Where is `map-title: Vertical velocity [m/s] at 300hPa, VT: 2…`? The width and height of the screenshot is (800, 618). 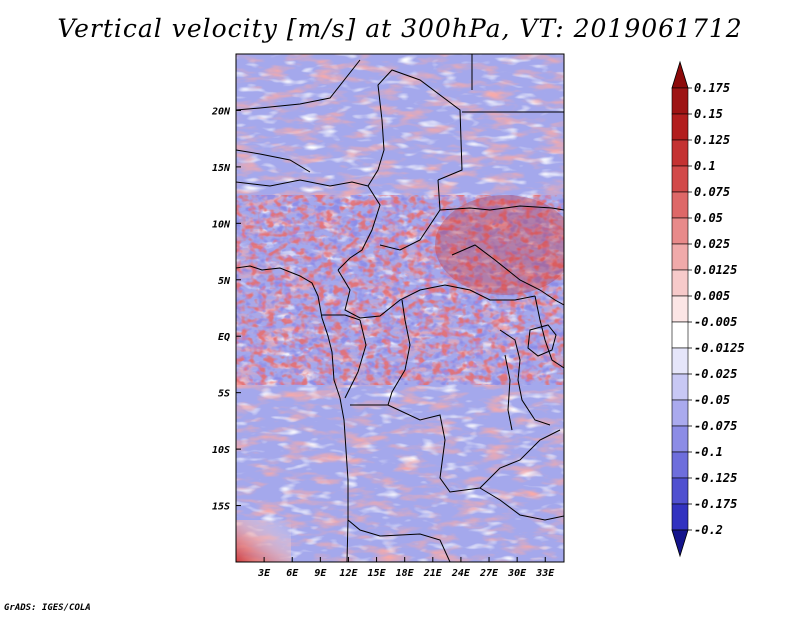
map-title: Vertical velocity [m/s] at 300hPa, VT: 2… is located at coordinates (400, 28).